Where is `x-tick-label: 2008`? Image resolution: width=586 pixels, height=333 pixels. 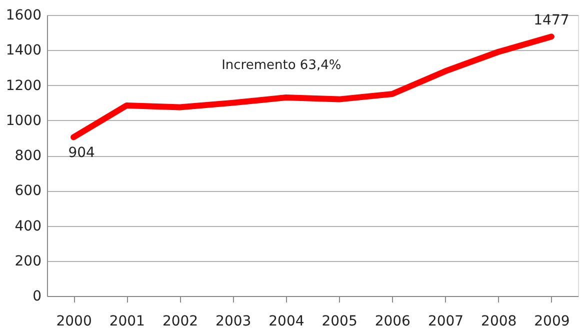
x-tick-label: 2008 is located at coordinates (499, 322).